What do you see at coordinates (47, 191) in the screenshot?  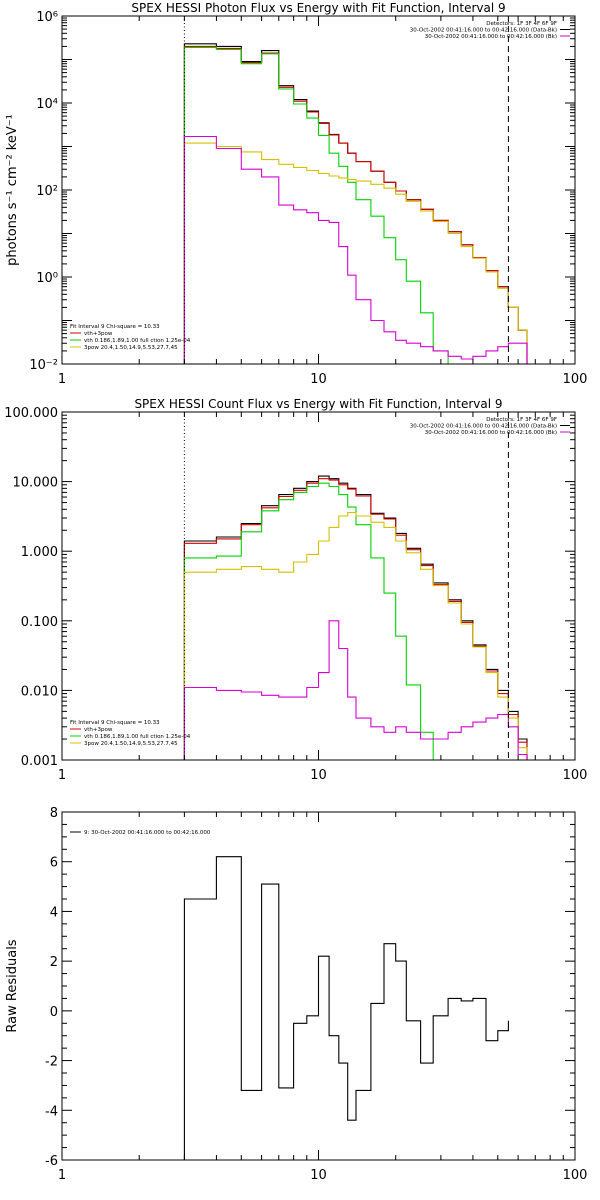 I see `y-tick-label: 10²` at bounding box center [47, 191].